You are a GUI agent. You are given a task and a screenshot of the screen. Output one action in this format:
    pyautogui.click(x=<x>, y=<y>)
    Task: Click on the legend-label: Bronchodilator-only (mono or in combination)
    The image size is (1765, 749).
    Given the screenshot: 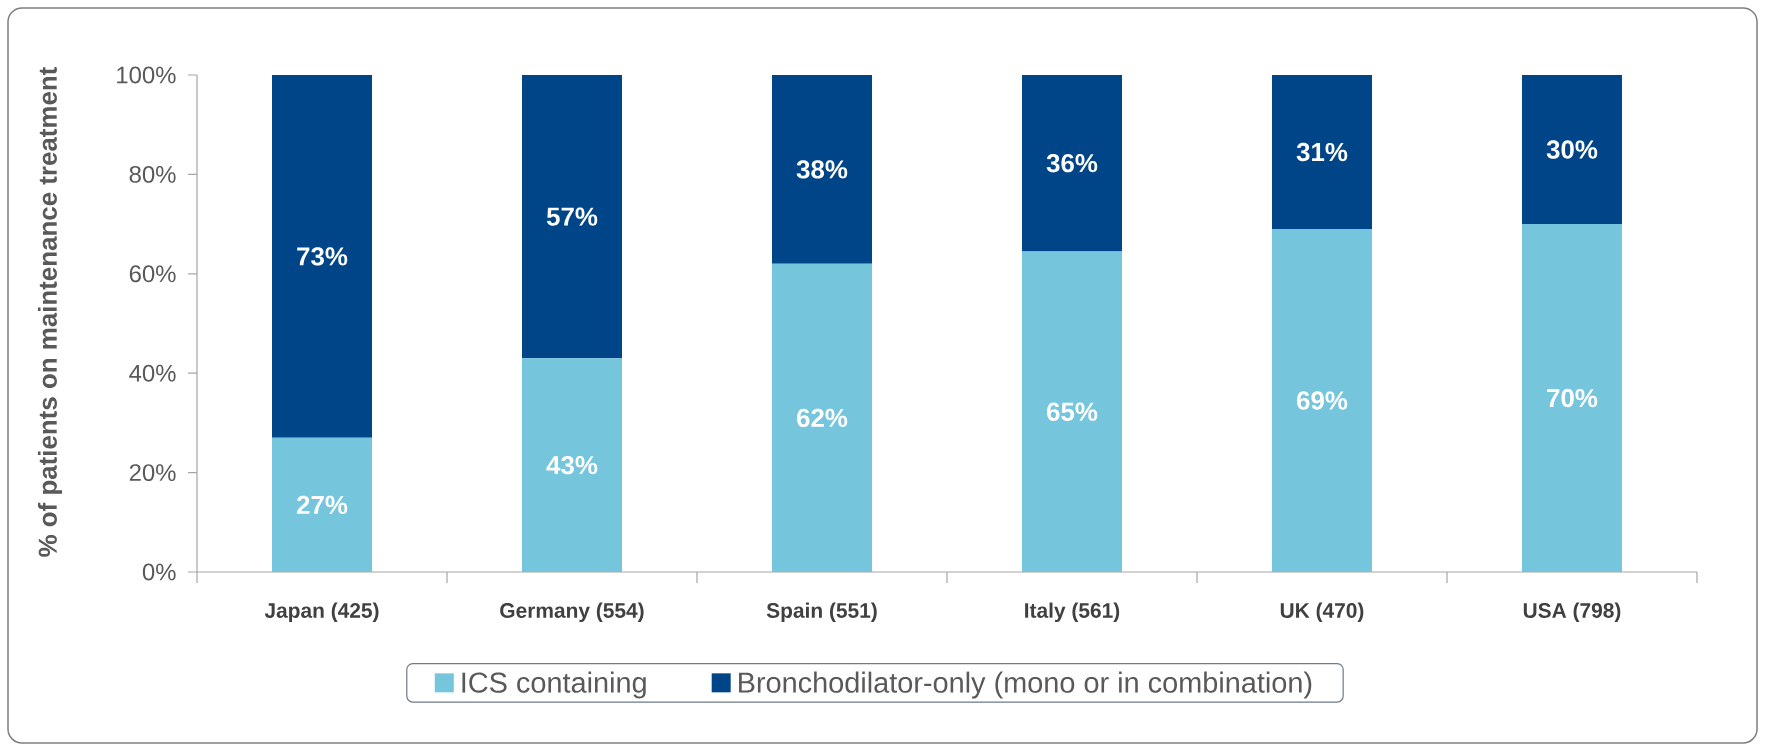 What is the action you would take?
    pyautogui.click(x=1025, y=685)
    